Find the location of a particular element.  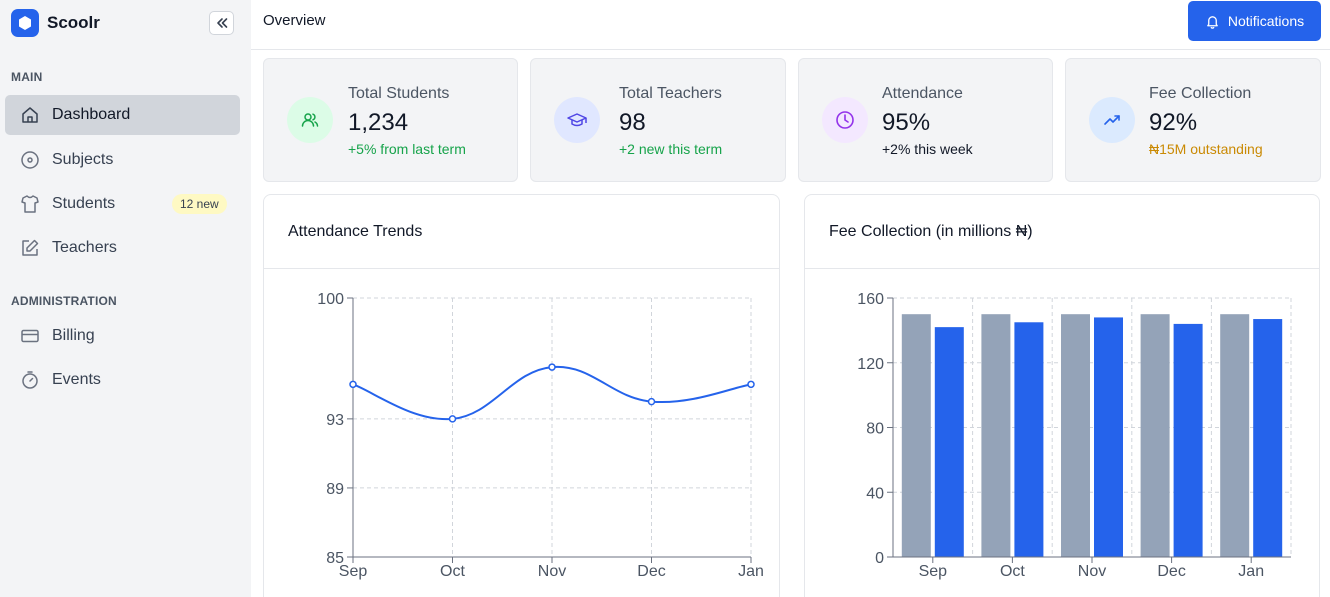

section-label-administration: ADMINISTRATION is located at coordinates (64, 301).